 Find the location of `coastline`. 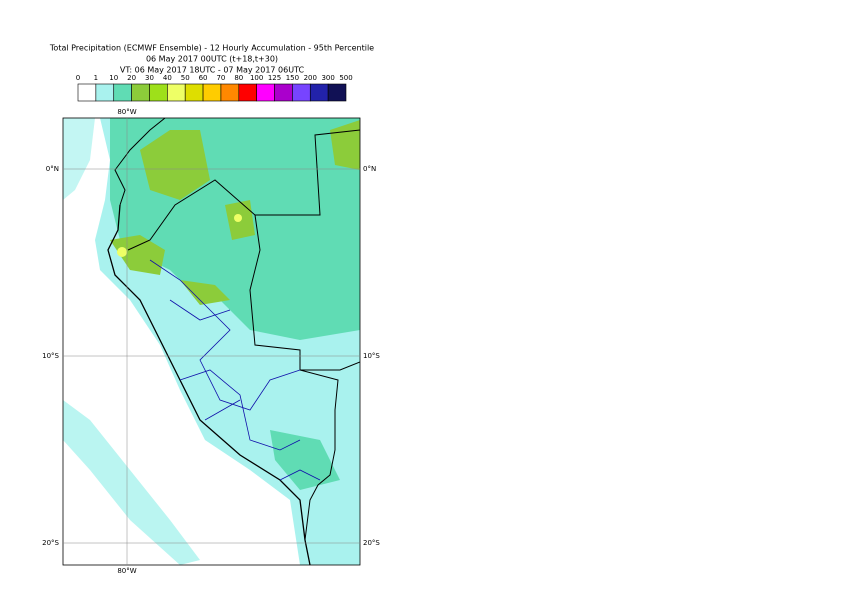

coastline is located at coordinates (140, 162).